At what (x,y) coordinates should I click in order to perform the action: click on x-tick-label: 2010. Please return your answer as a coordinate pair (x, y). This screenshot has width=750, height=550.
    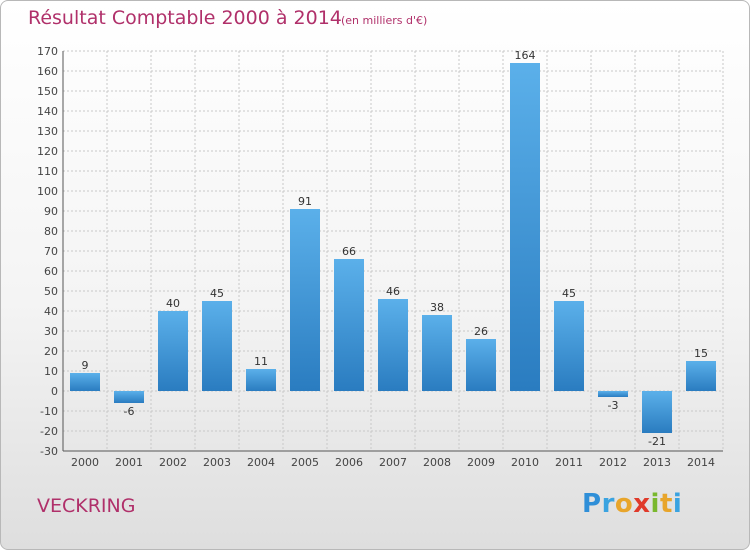
    Looking at the image, I should click on (525, 462).